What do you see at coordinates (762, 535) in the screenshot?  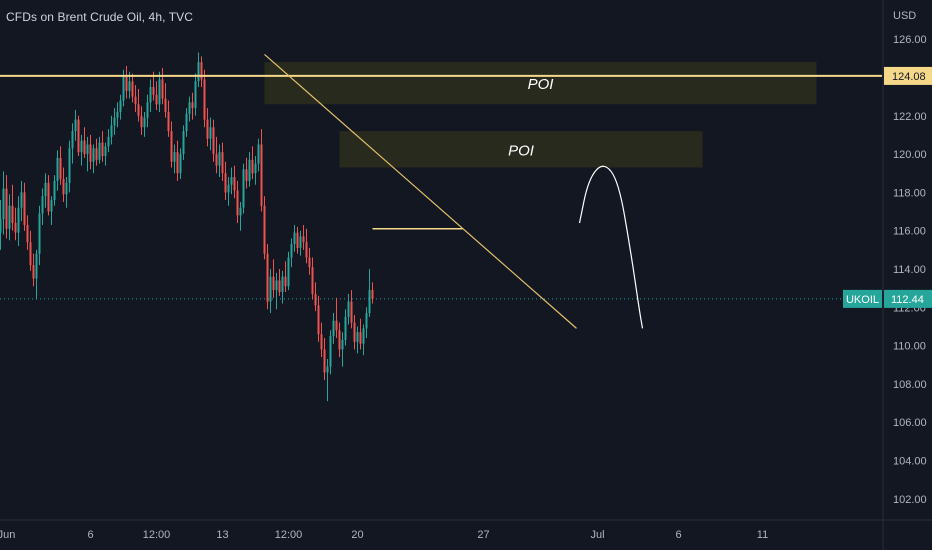 I see `time-tick-label: 11` at bounding box center [762, 535].